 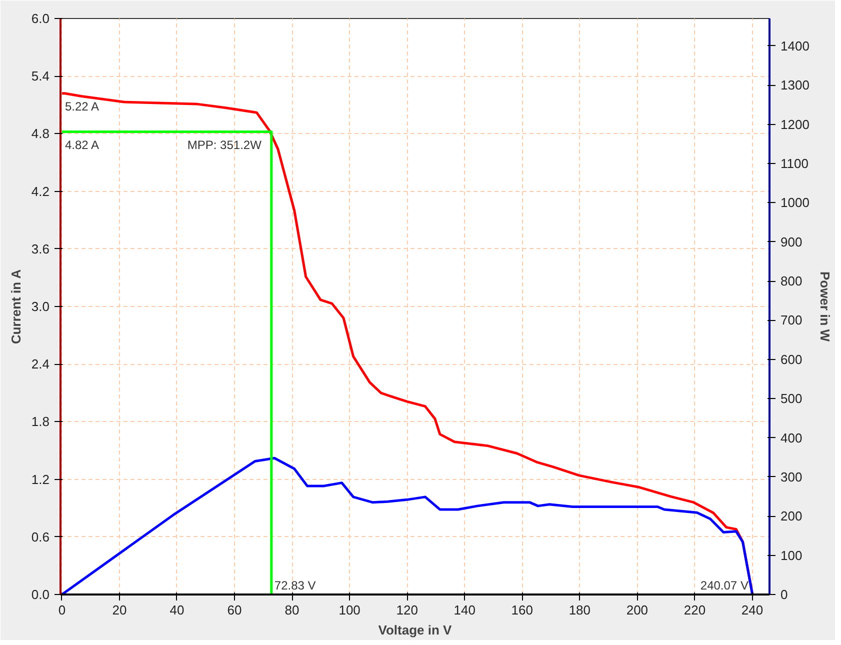 I want to click on y-tick-label: 0.0, so click(x=40, y=594).